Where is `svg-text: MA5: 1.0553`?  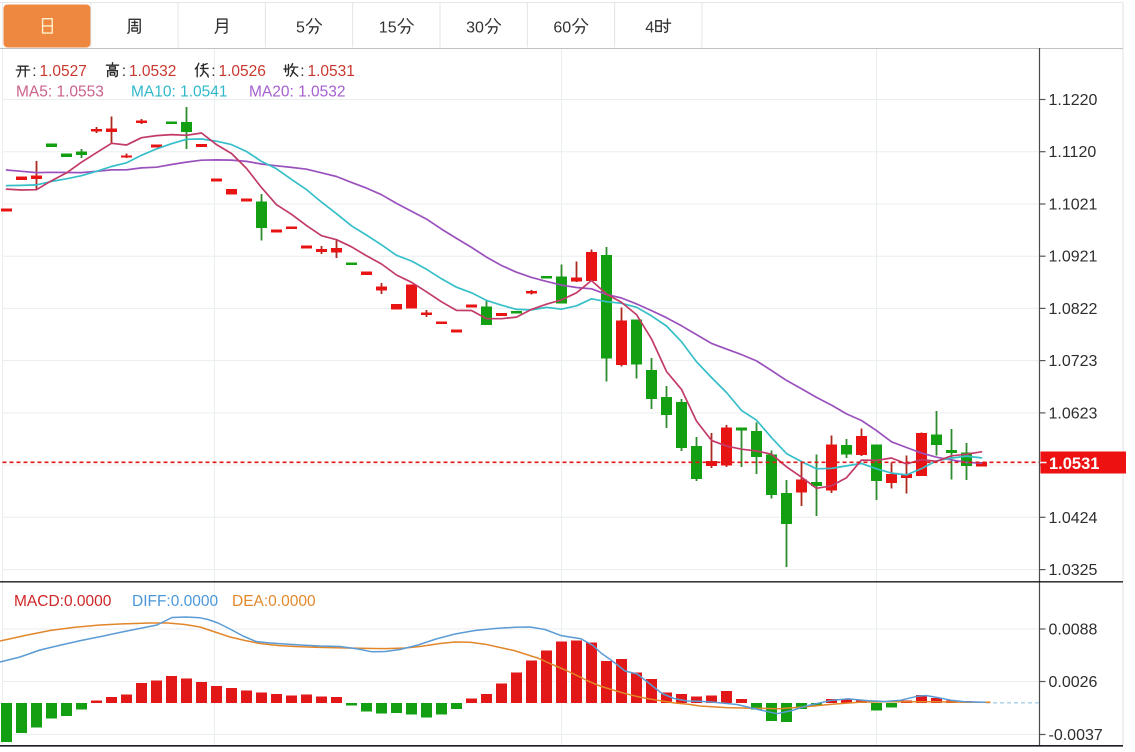
svg-text: MA5: 1.0553 is located at coordinates (60, 91).